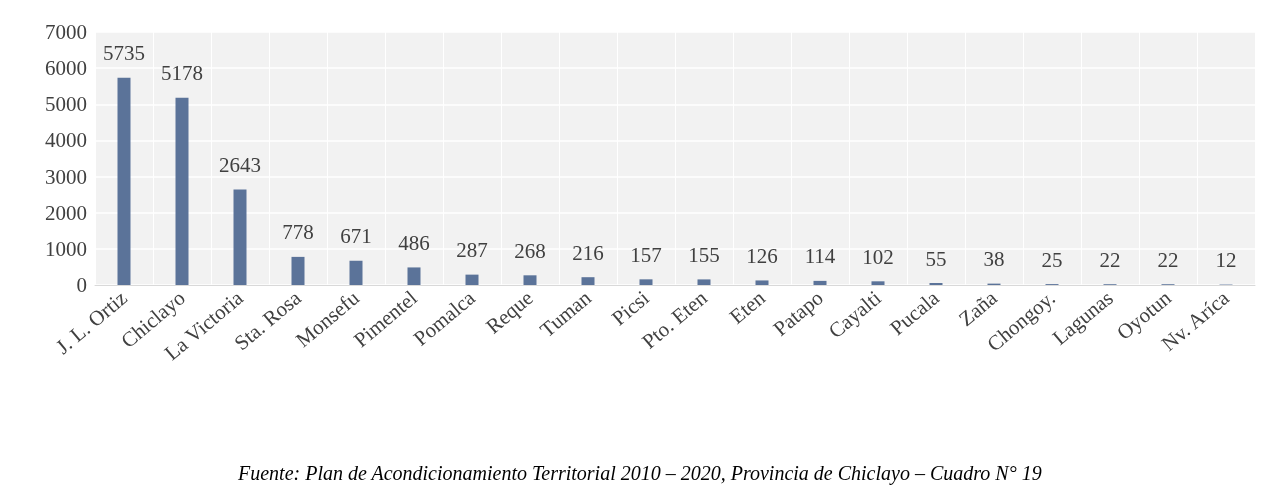  I want to click on x-tick-label: Picsi, so click(630, 308).